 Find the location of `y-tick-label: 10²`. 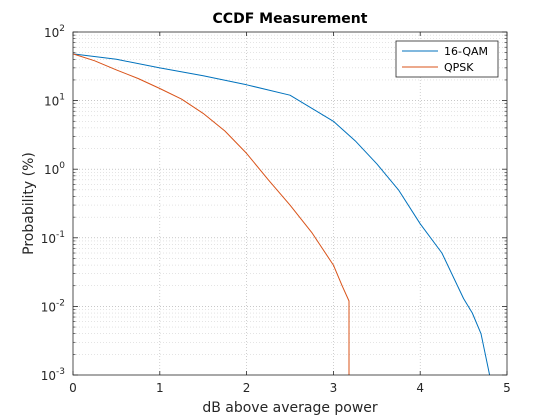

y-tick-label: 10² is located at coordinates (54, 32).